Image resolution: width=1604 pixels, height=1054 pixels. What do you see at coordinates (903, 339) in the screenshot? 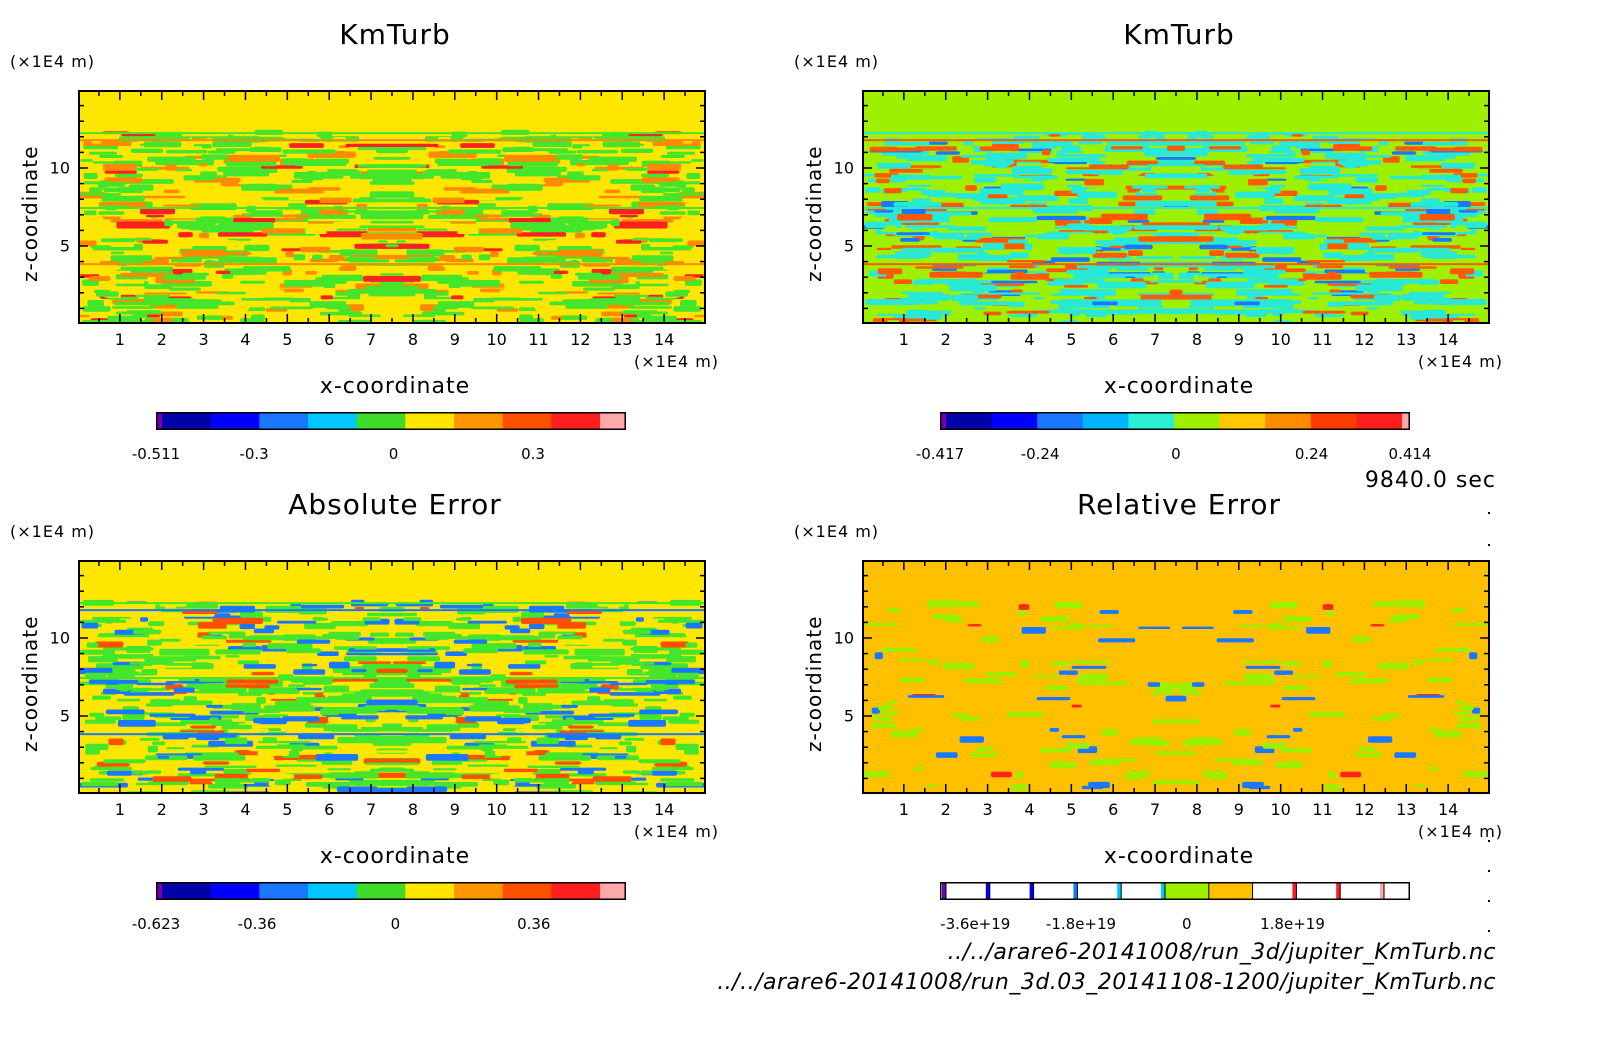
I see `x-tick-label: 1` at bounding box center [903, 339].